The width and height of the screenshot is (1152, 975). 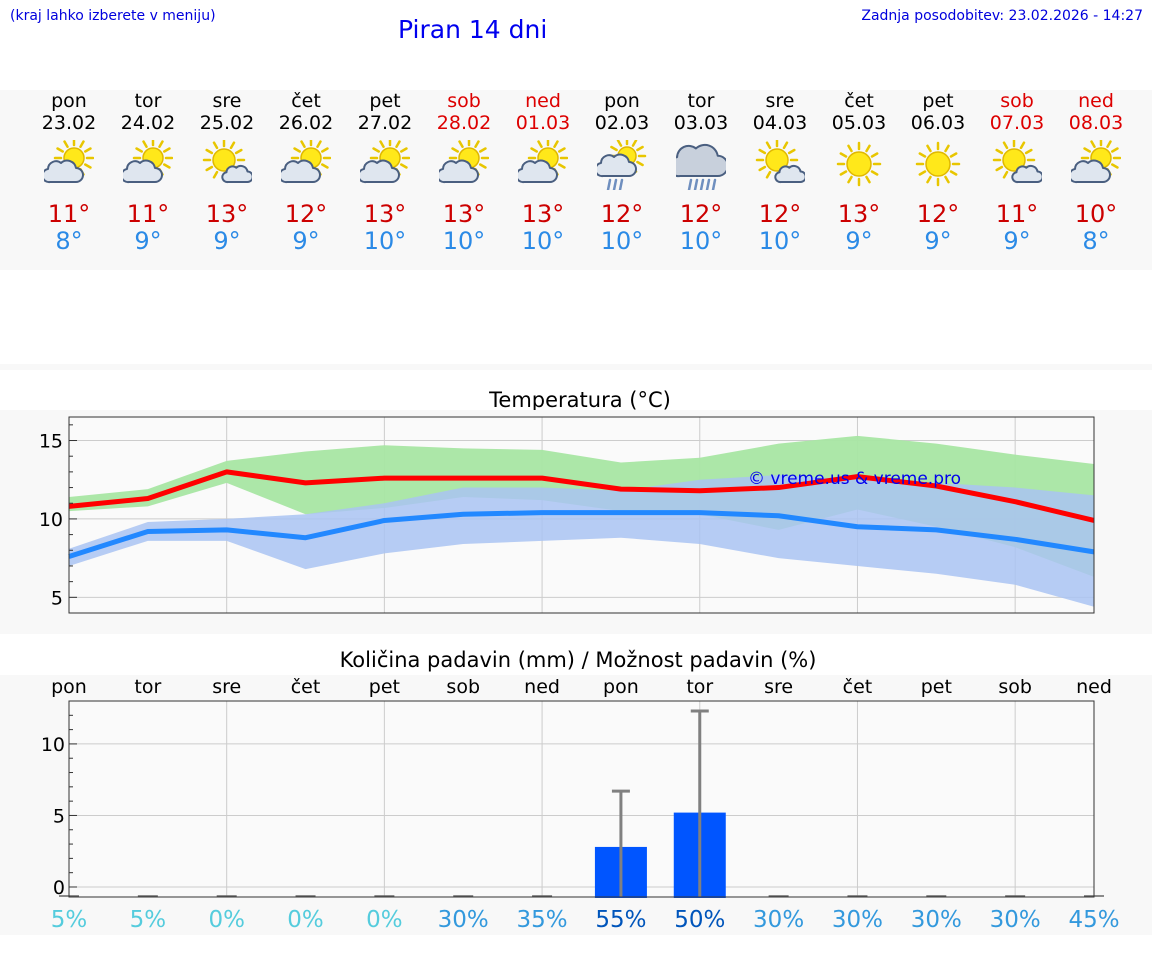 What do you see at coordinates (701, 123) in the screenshot?
I see `day-date: 03.03` at bounding box center [701, 123].